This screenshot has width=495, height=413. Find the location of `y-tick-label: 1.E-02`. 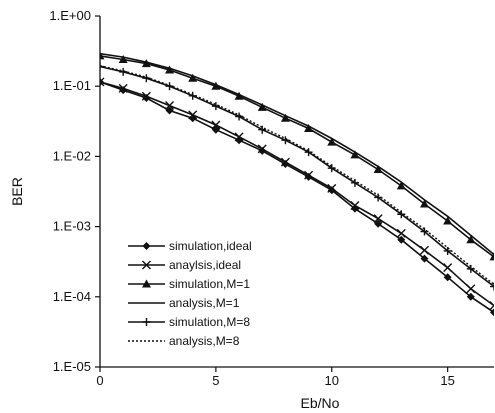

y-tick-label: 1.E-02 is located at coordinates (72, 155).